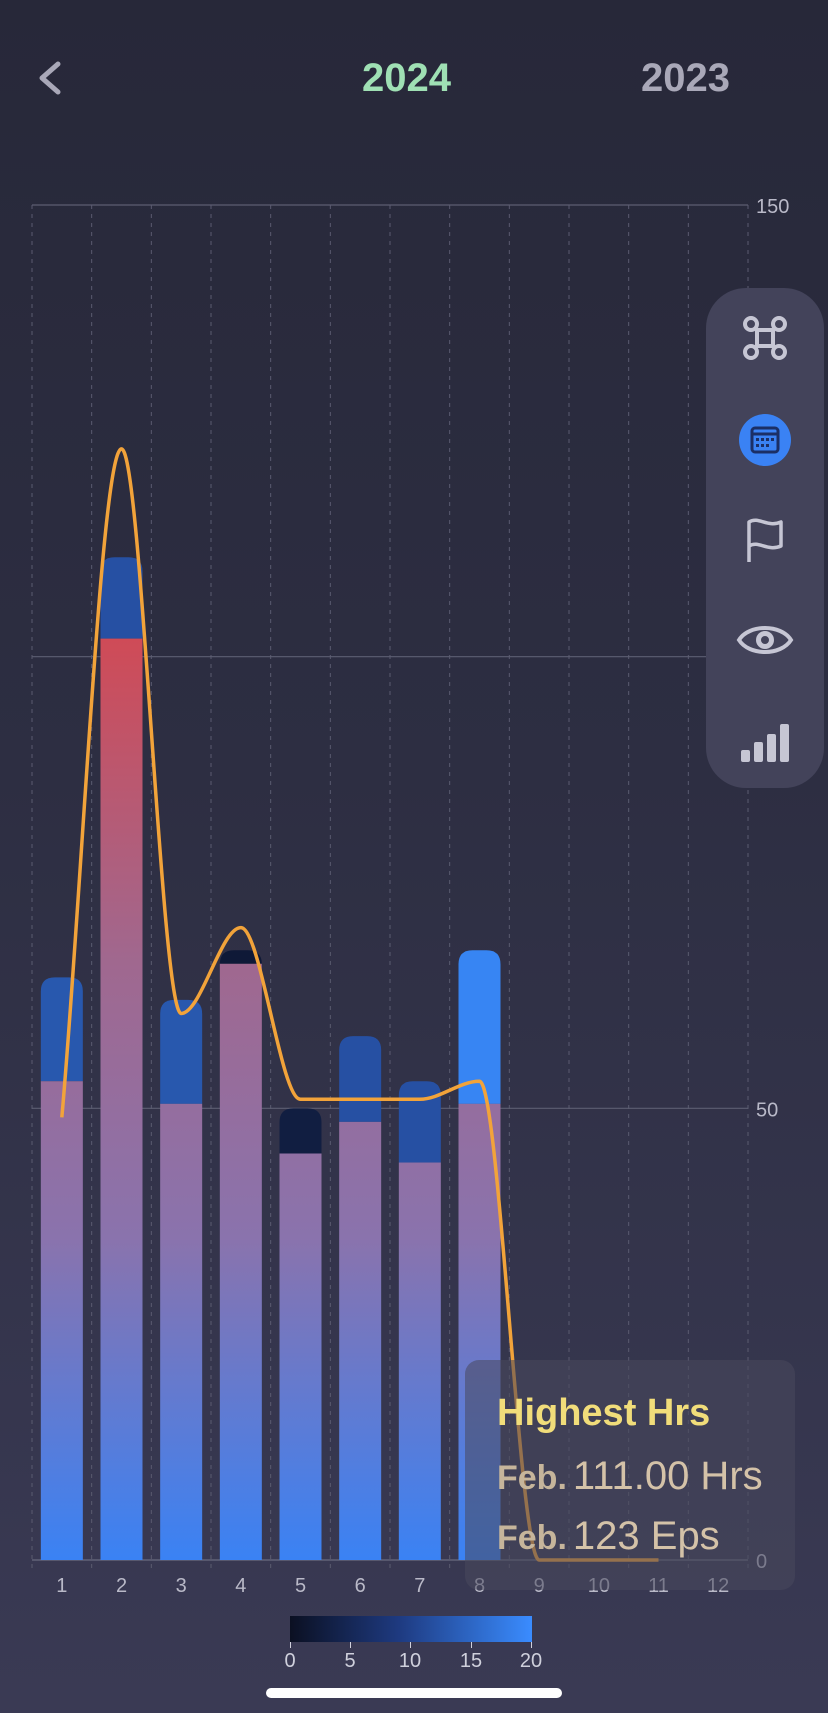 This screenshot has height=1713, width=828. I want to click on chevron-left-icon, so click(50, 78).